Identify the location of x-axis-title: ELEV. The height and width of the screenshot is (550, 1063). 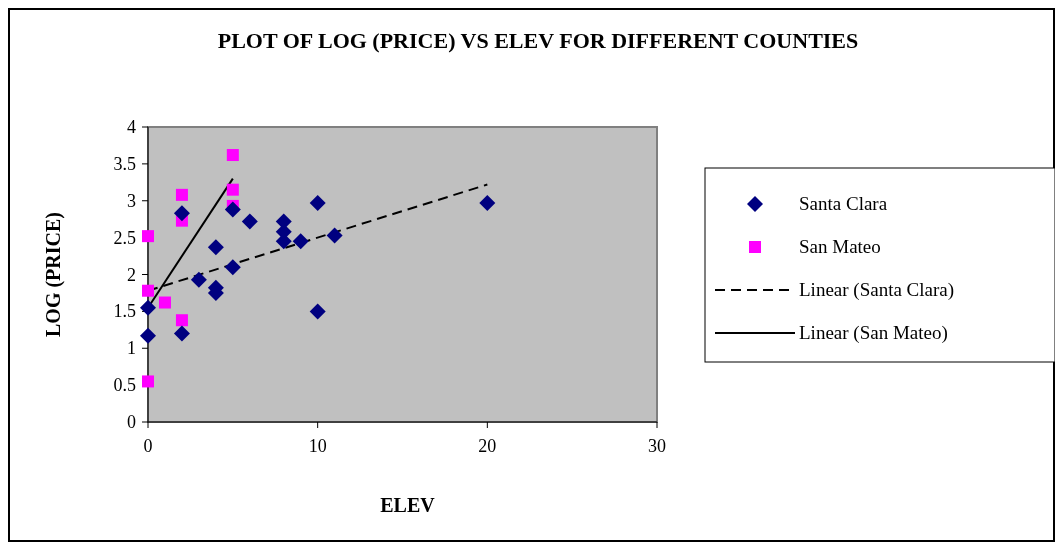
(408, 505).